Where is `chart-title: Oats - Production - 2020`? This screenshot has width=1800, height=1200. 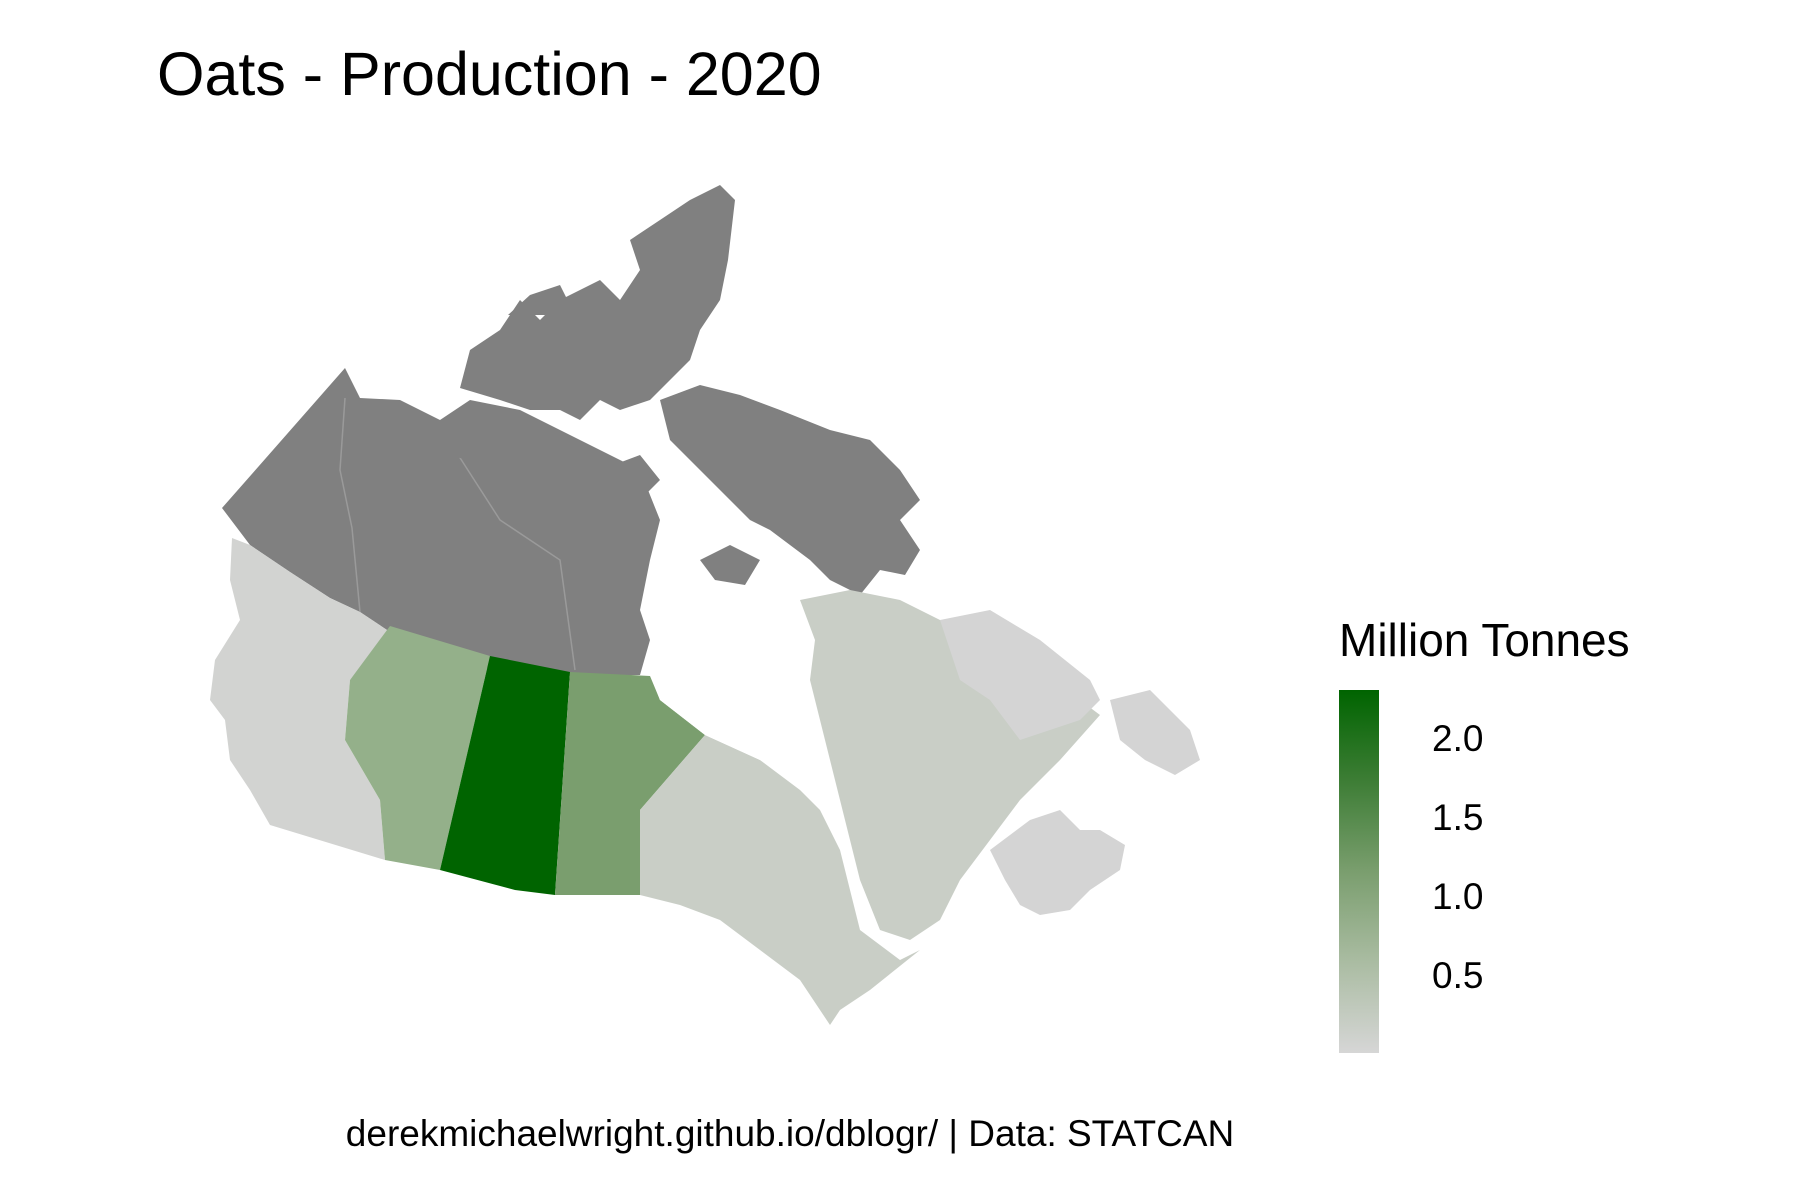
chart-title: Oats - Production - 2020 is located at coordinates (489, 74).